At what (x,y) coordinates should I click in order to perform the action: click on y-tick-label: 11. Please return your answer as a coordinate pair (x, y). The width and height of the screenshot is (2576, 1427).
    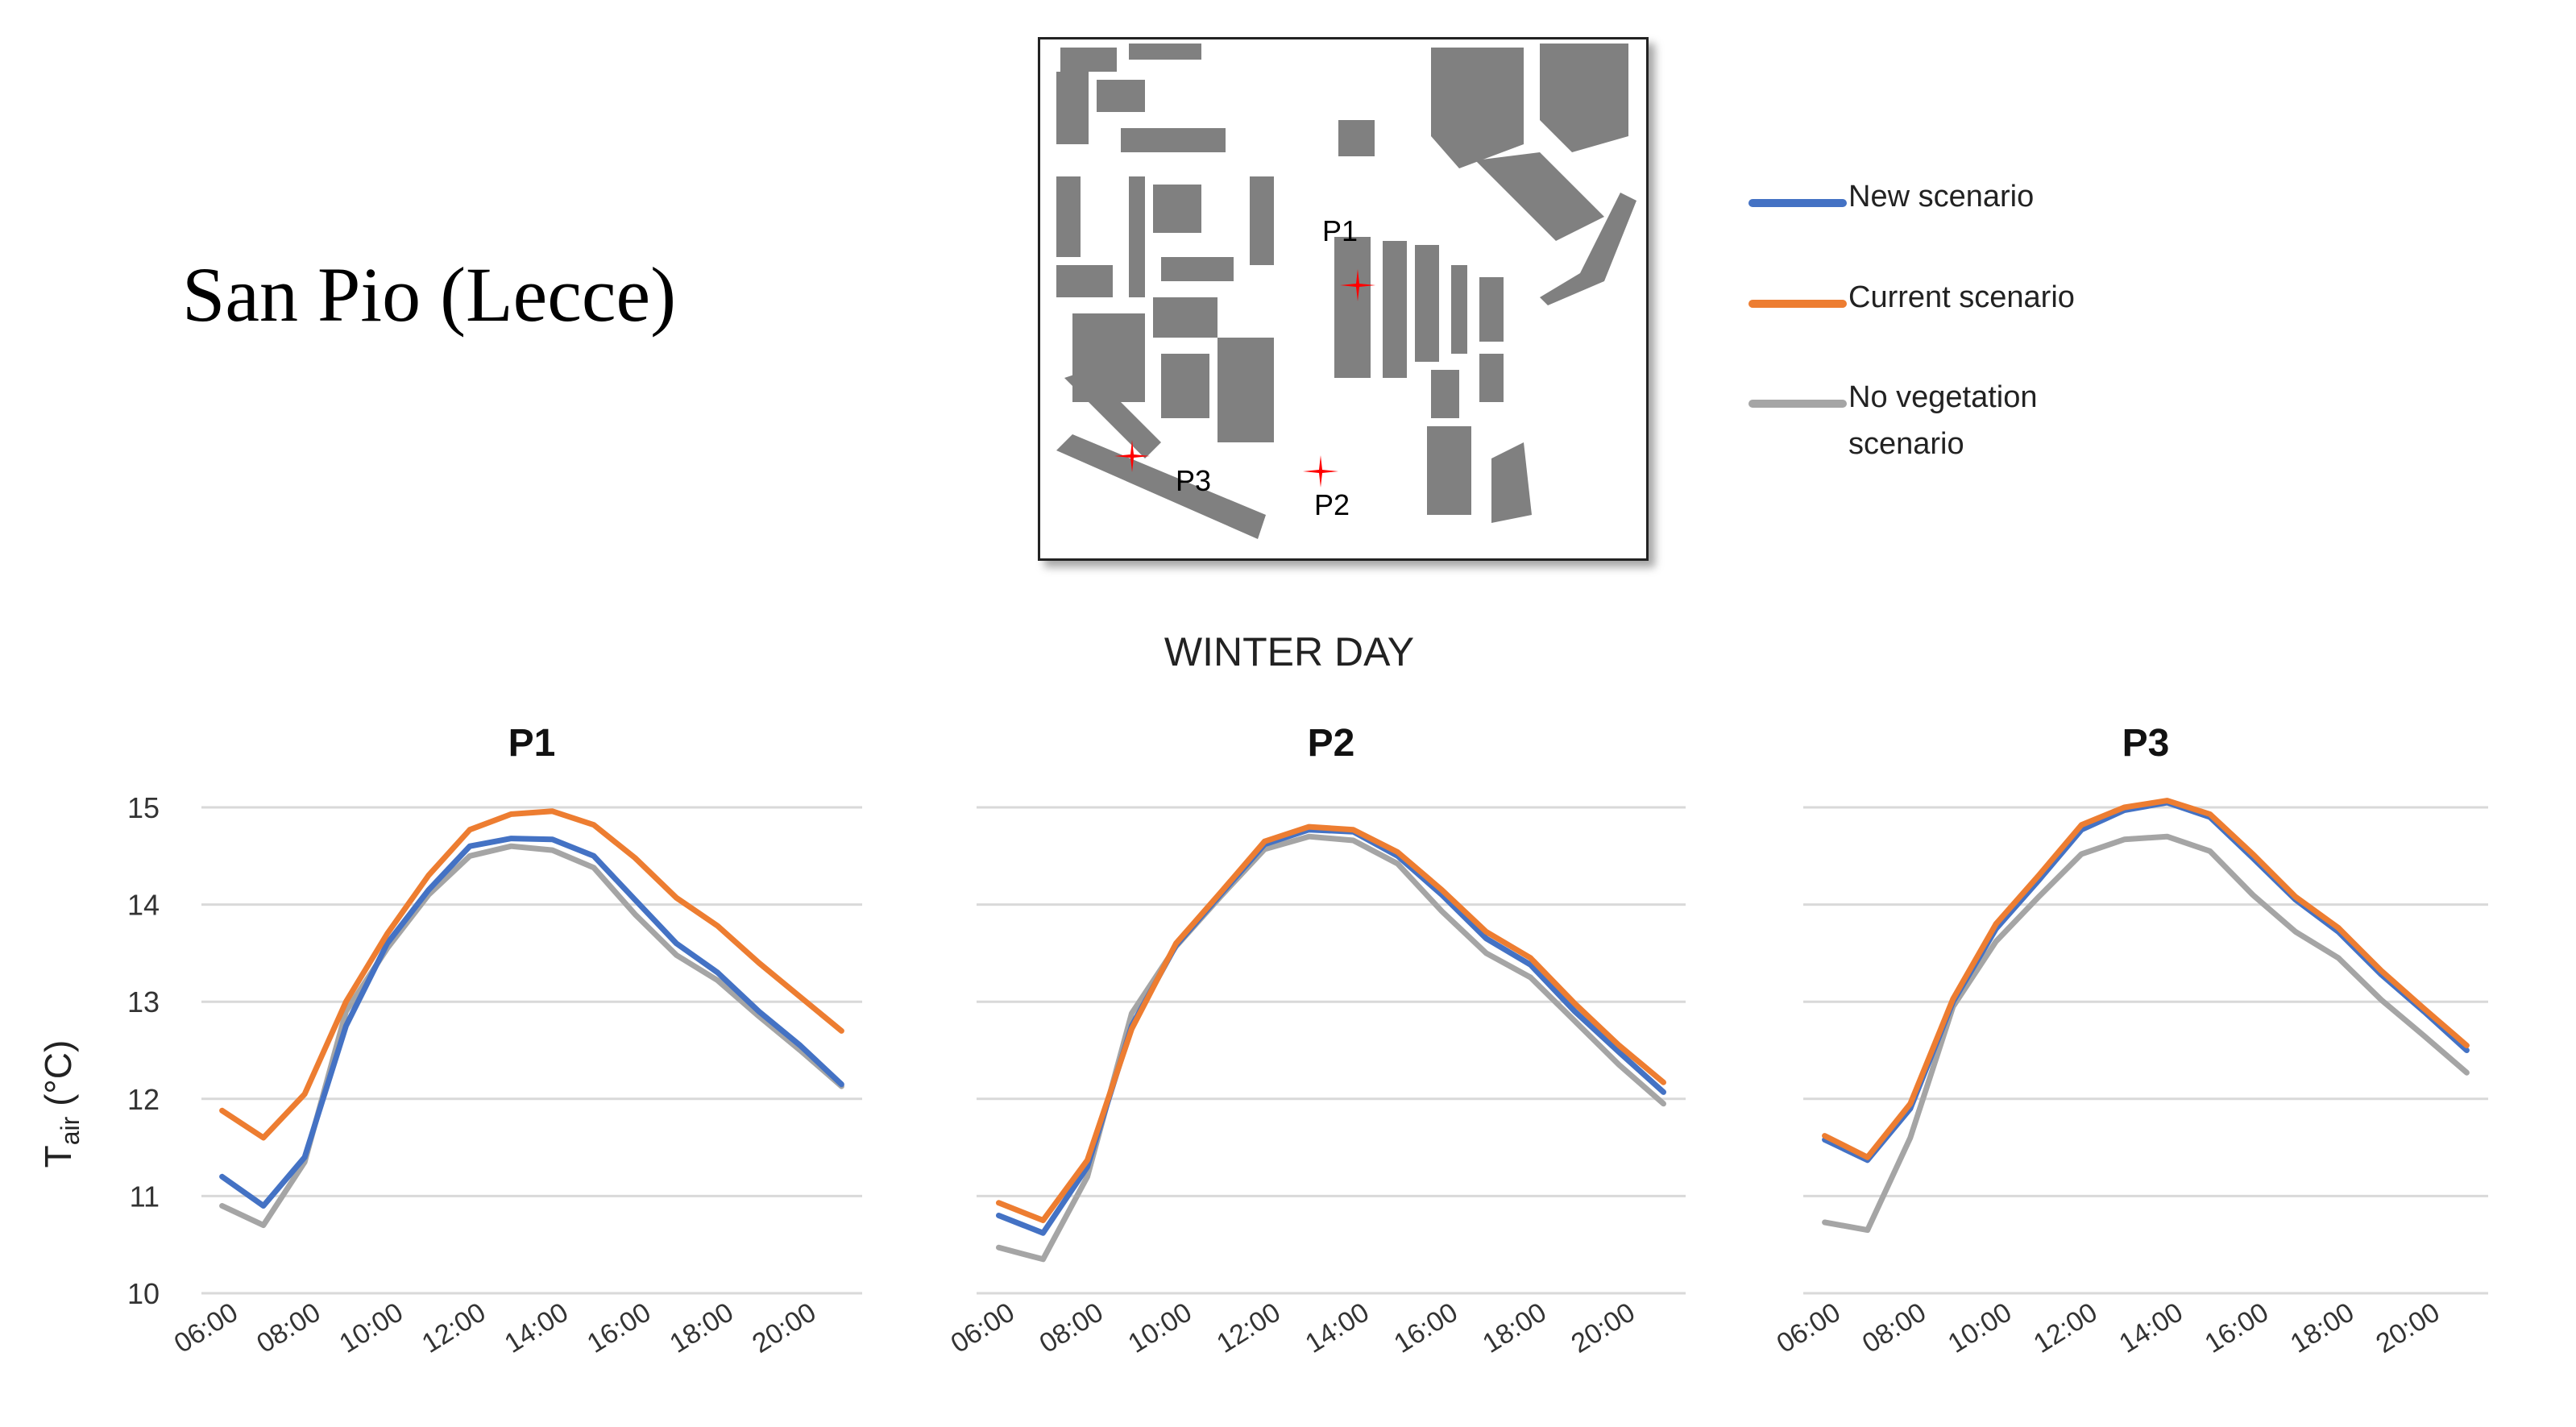
    Looking at the image, I should click on (145, 1196).